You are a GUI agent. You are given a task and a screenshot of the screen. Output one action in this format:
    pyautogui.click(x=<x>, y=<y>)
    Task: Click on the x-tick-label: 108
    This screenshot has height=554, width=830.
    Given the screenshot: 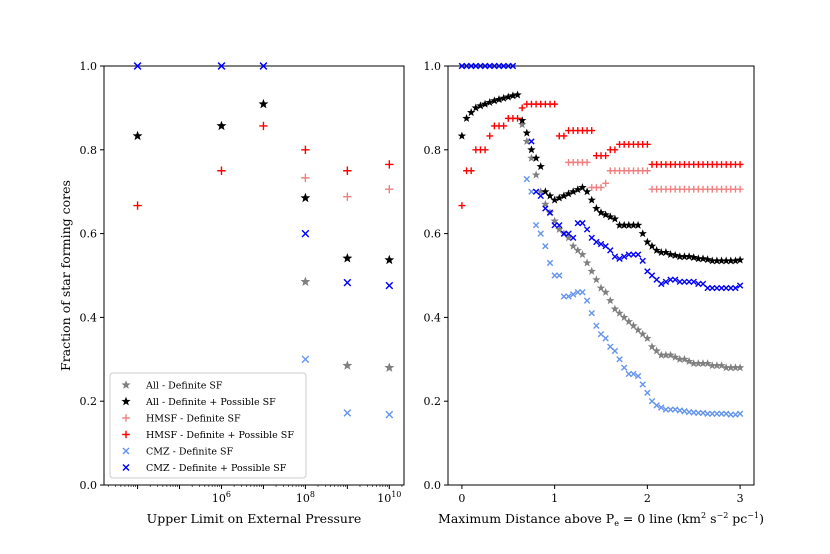 What is the action you would take?
    pyautogui.click(x=305, y=497)
    